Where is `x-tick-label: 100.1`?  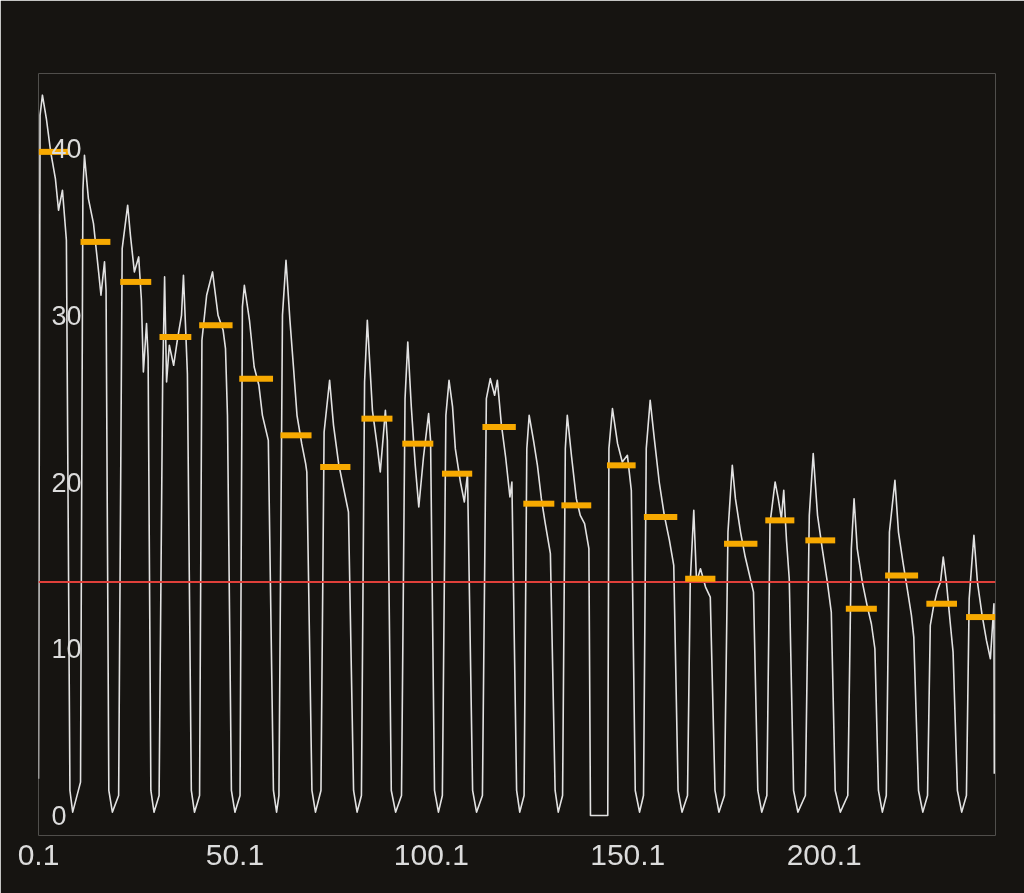
x-tick-label: 100.1 is located at coordinates (431, 854).